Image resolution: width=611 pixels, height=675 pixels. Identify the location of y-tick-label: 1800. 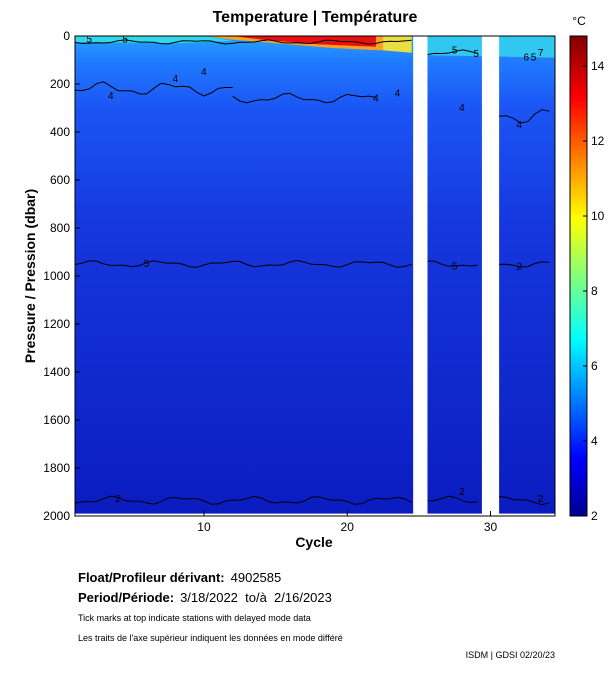
(56, 468).